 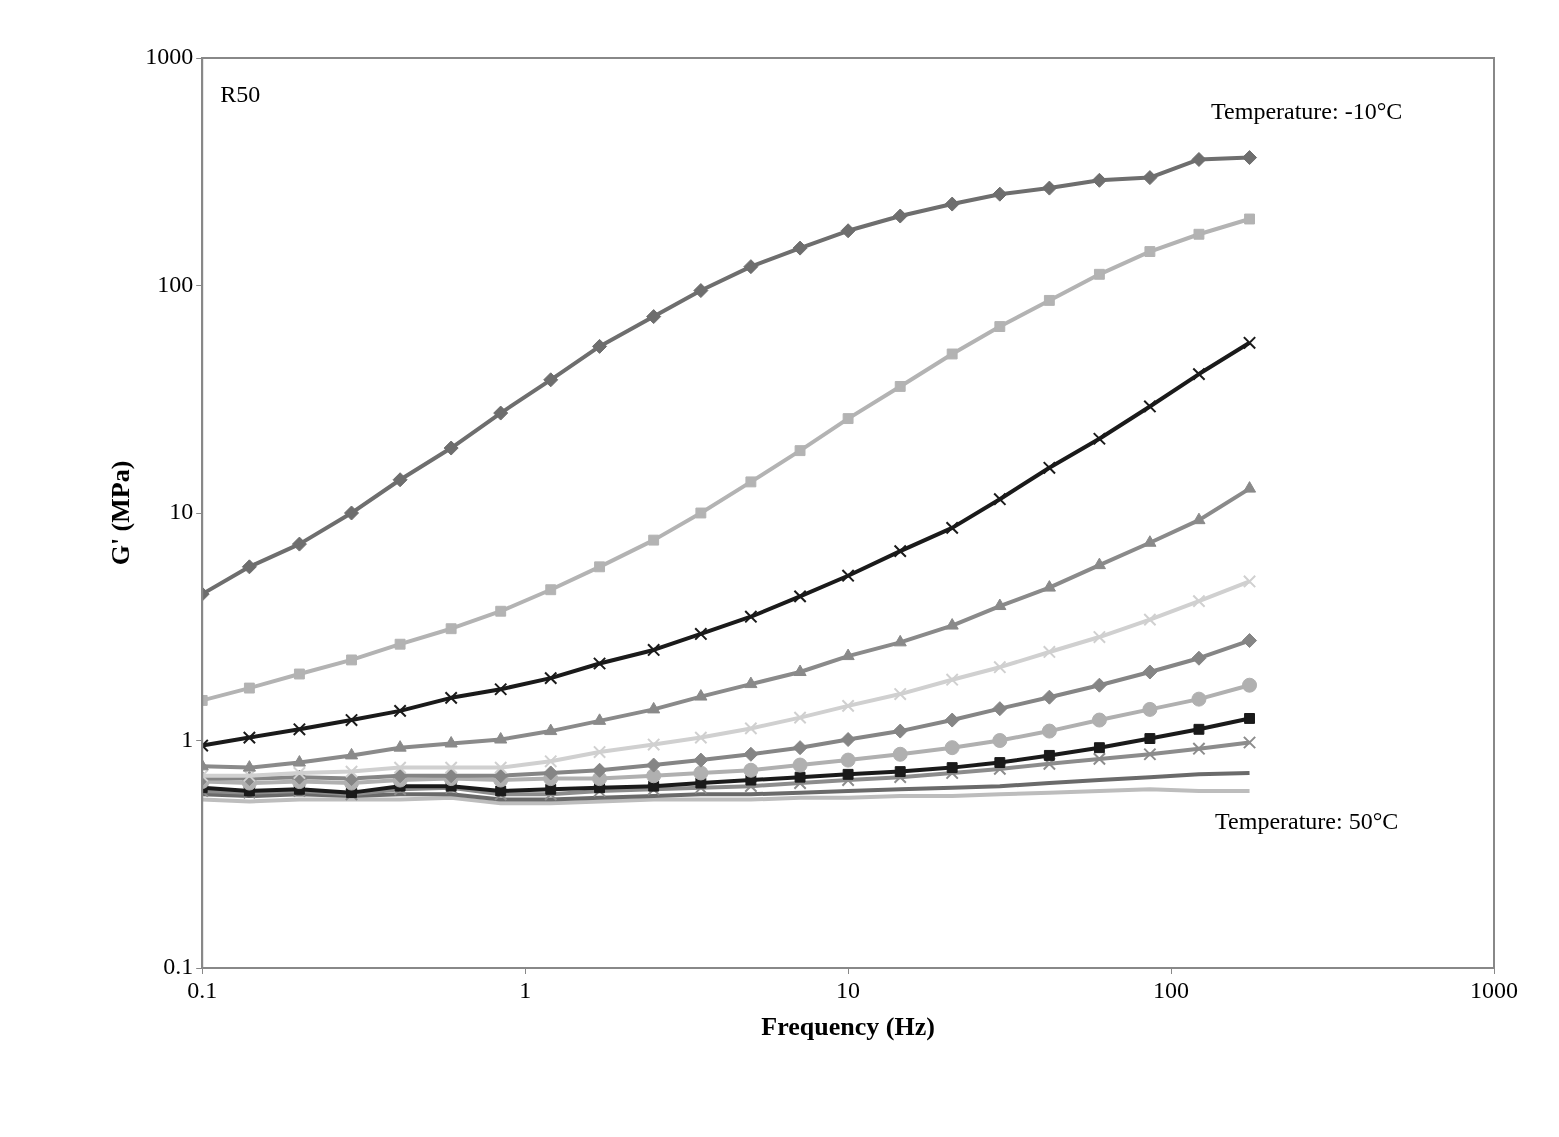 I want to click on annotation: Temperature: 50°C, so click(x=1307, y=820).